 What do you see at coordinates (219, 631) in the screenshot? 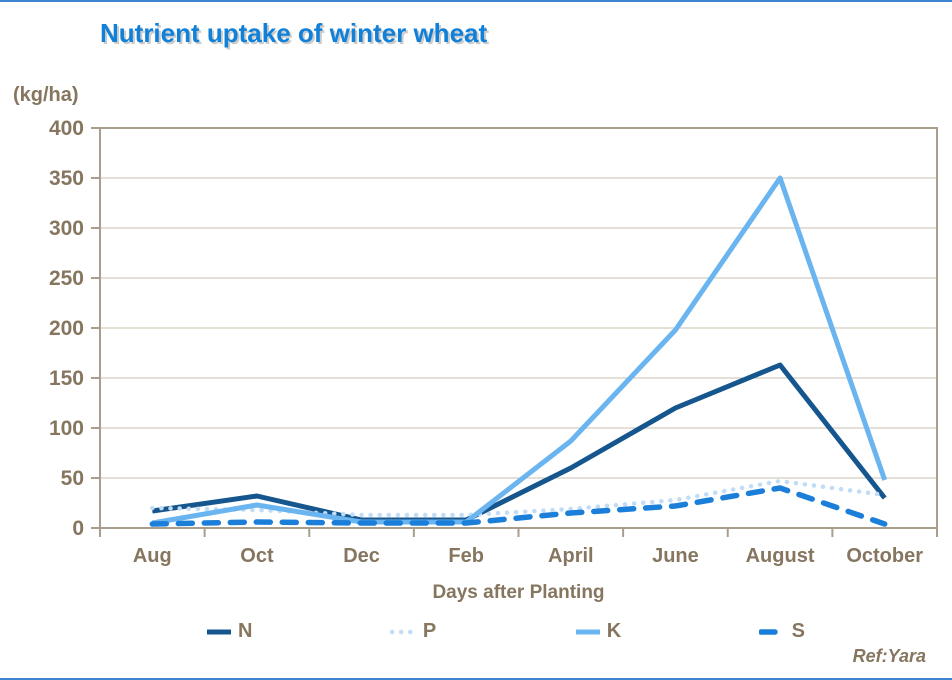
I see `legend-swatch-N` at bounding box center [219, 631].